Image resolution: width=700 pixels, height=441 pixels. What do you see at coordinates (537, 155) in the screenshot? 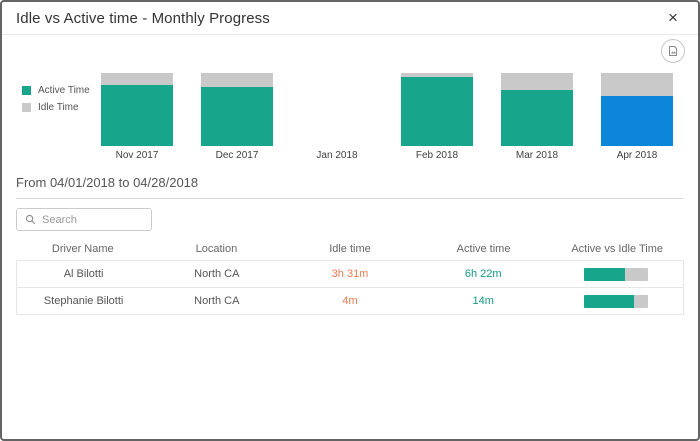
I see `month-label: Mar 2018` at bounding box center [537, 155].